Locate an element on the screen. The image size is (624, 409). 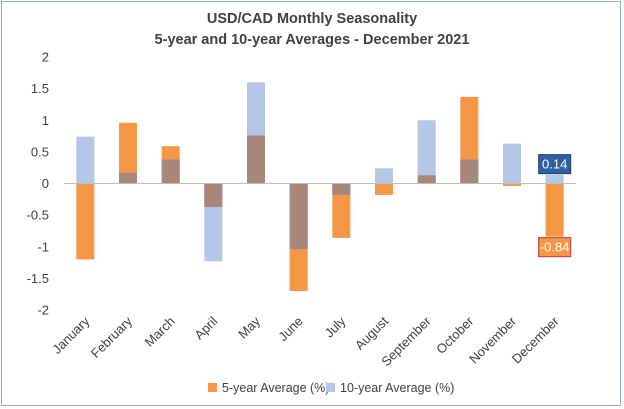
y-tick-label: 0 is located at coordinates (45, 183).